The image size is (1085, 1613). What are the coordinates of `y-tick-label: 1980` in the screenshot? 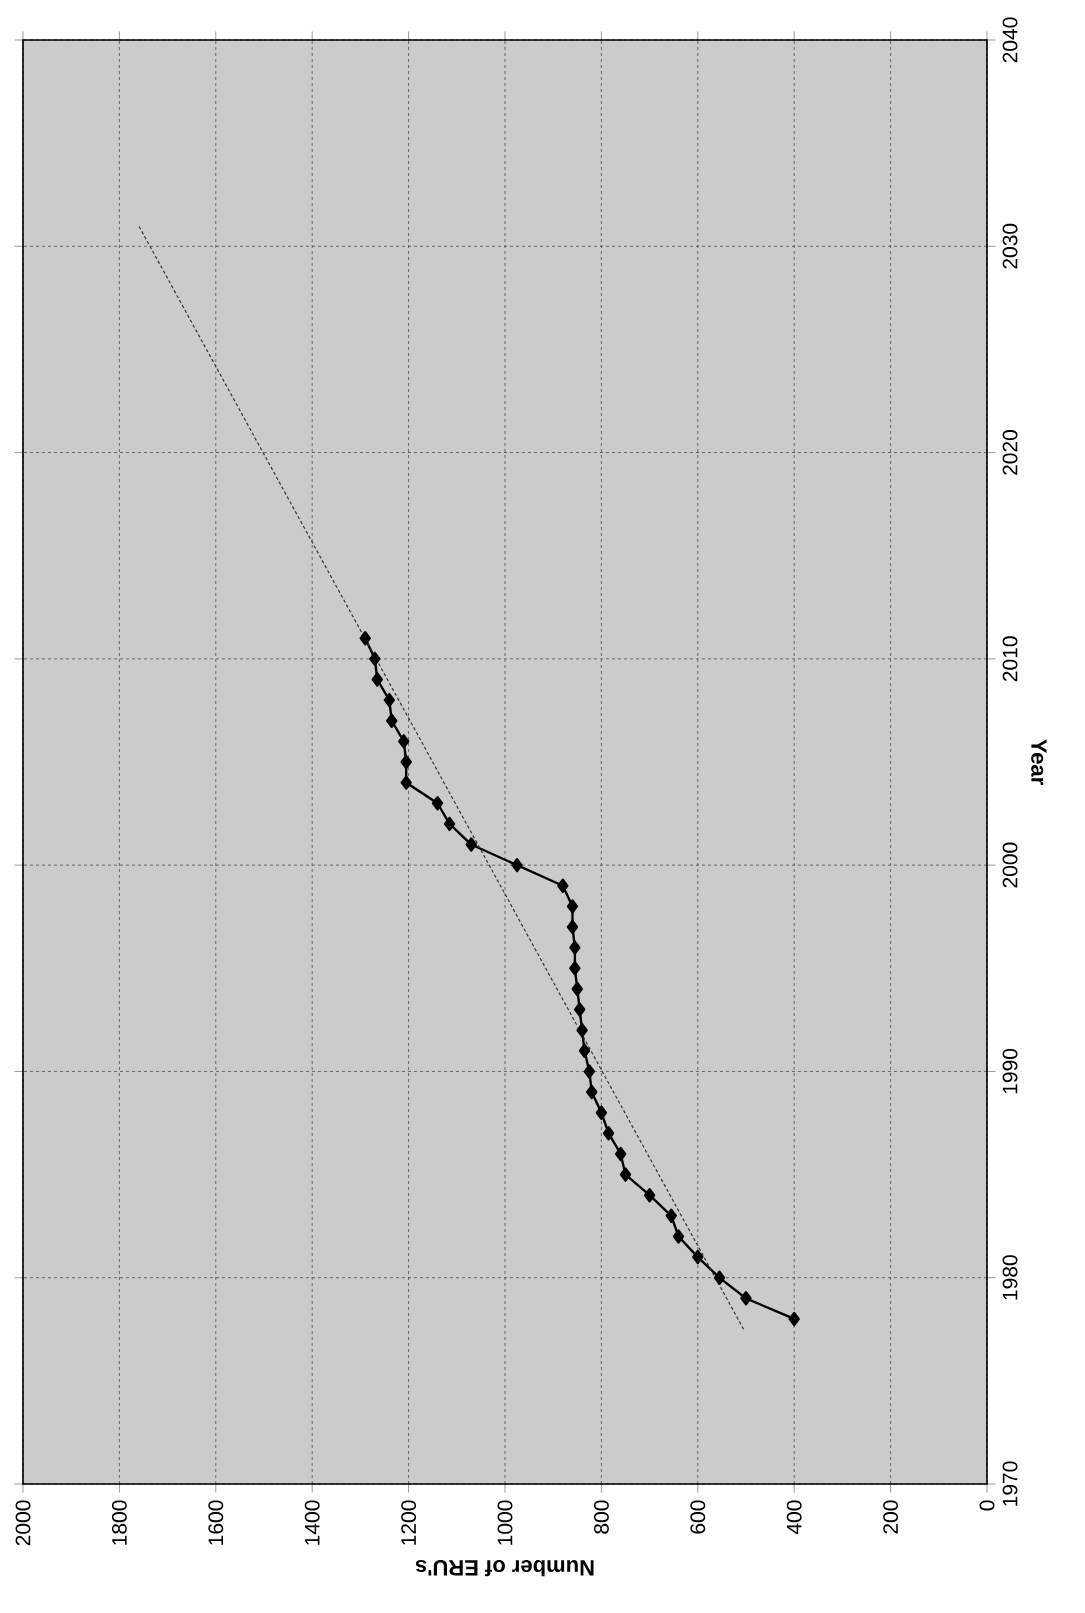 It's located at (1010, 1277).